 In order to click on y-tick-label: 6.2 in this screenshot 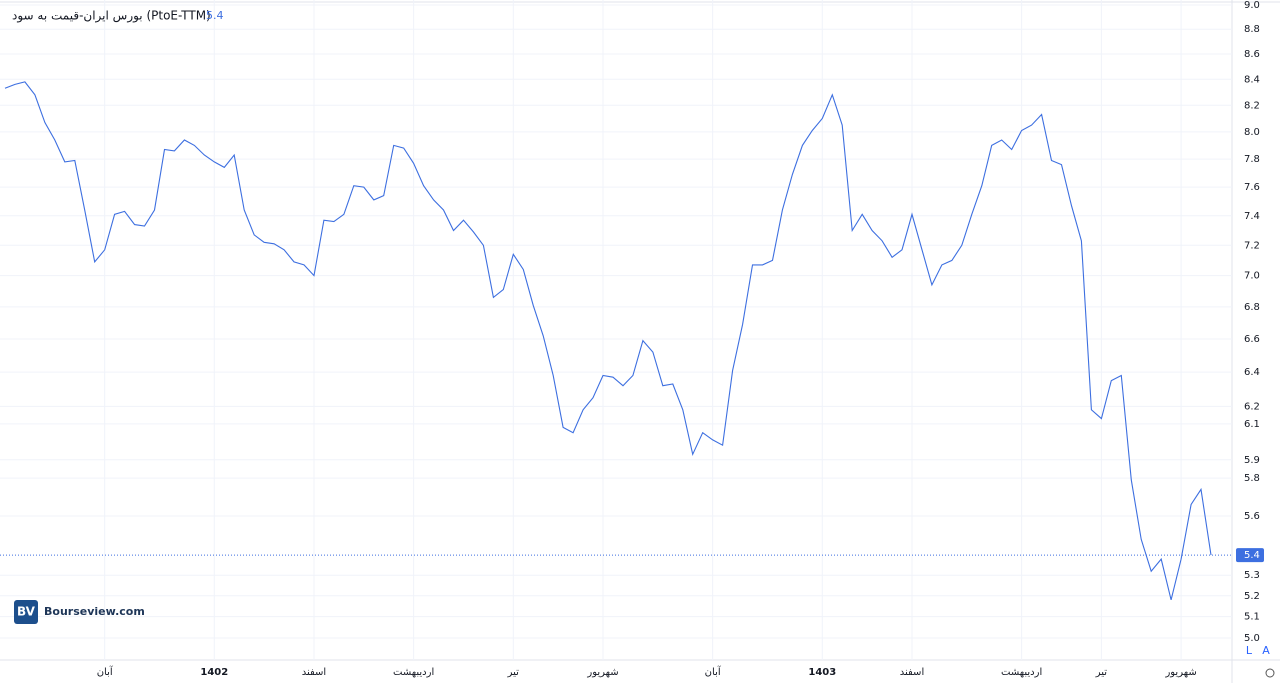, I will do `click(1252, 406)`.